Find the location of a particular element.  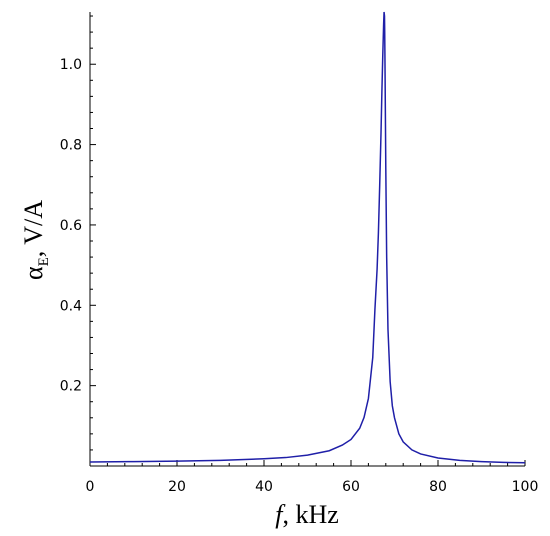

x-tick-label: 40 is located at coordinates (264, 487).